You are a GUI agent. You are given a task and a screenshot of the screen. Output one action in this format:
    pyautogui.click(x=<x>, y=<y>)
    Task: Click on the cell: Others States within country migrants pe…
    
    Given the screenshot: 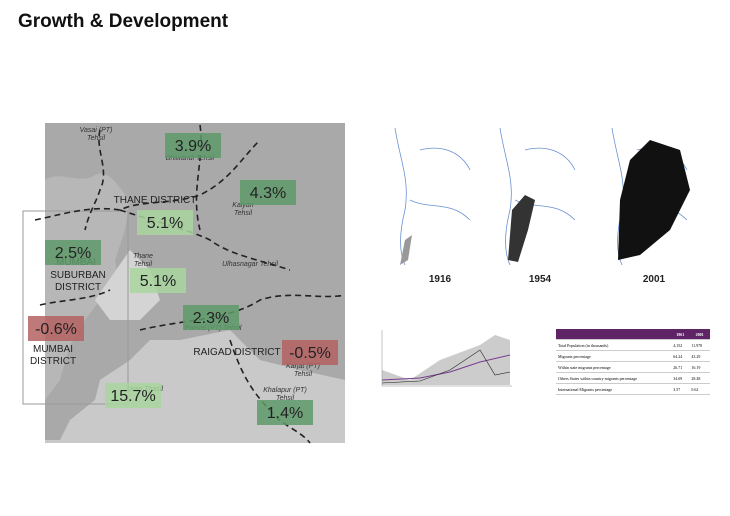 What is the action you would take?
    pyautogui.click(x=614, y=378)
    